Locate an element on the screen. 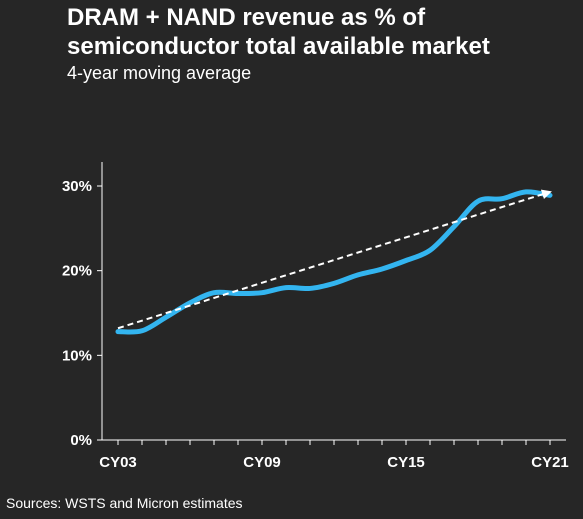 This screenshot has width=583, height=519. source-note: Sources: WSTS and Micron estimates is located at coordinates (124, 503).